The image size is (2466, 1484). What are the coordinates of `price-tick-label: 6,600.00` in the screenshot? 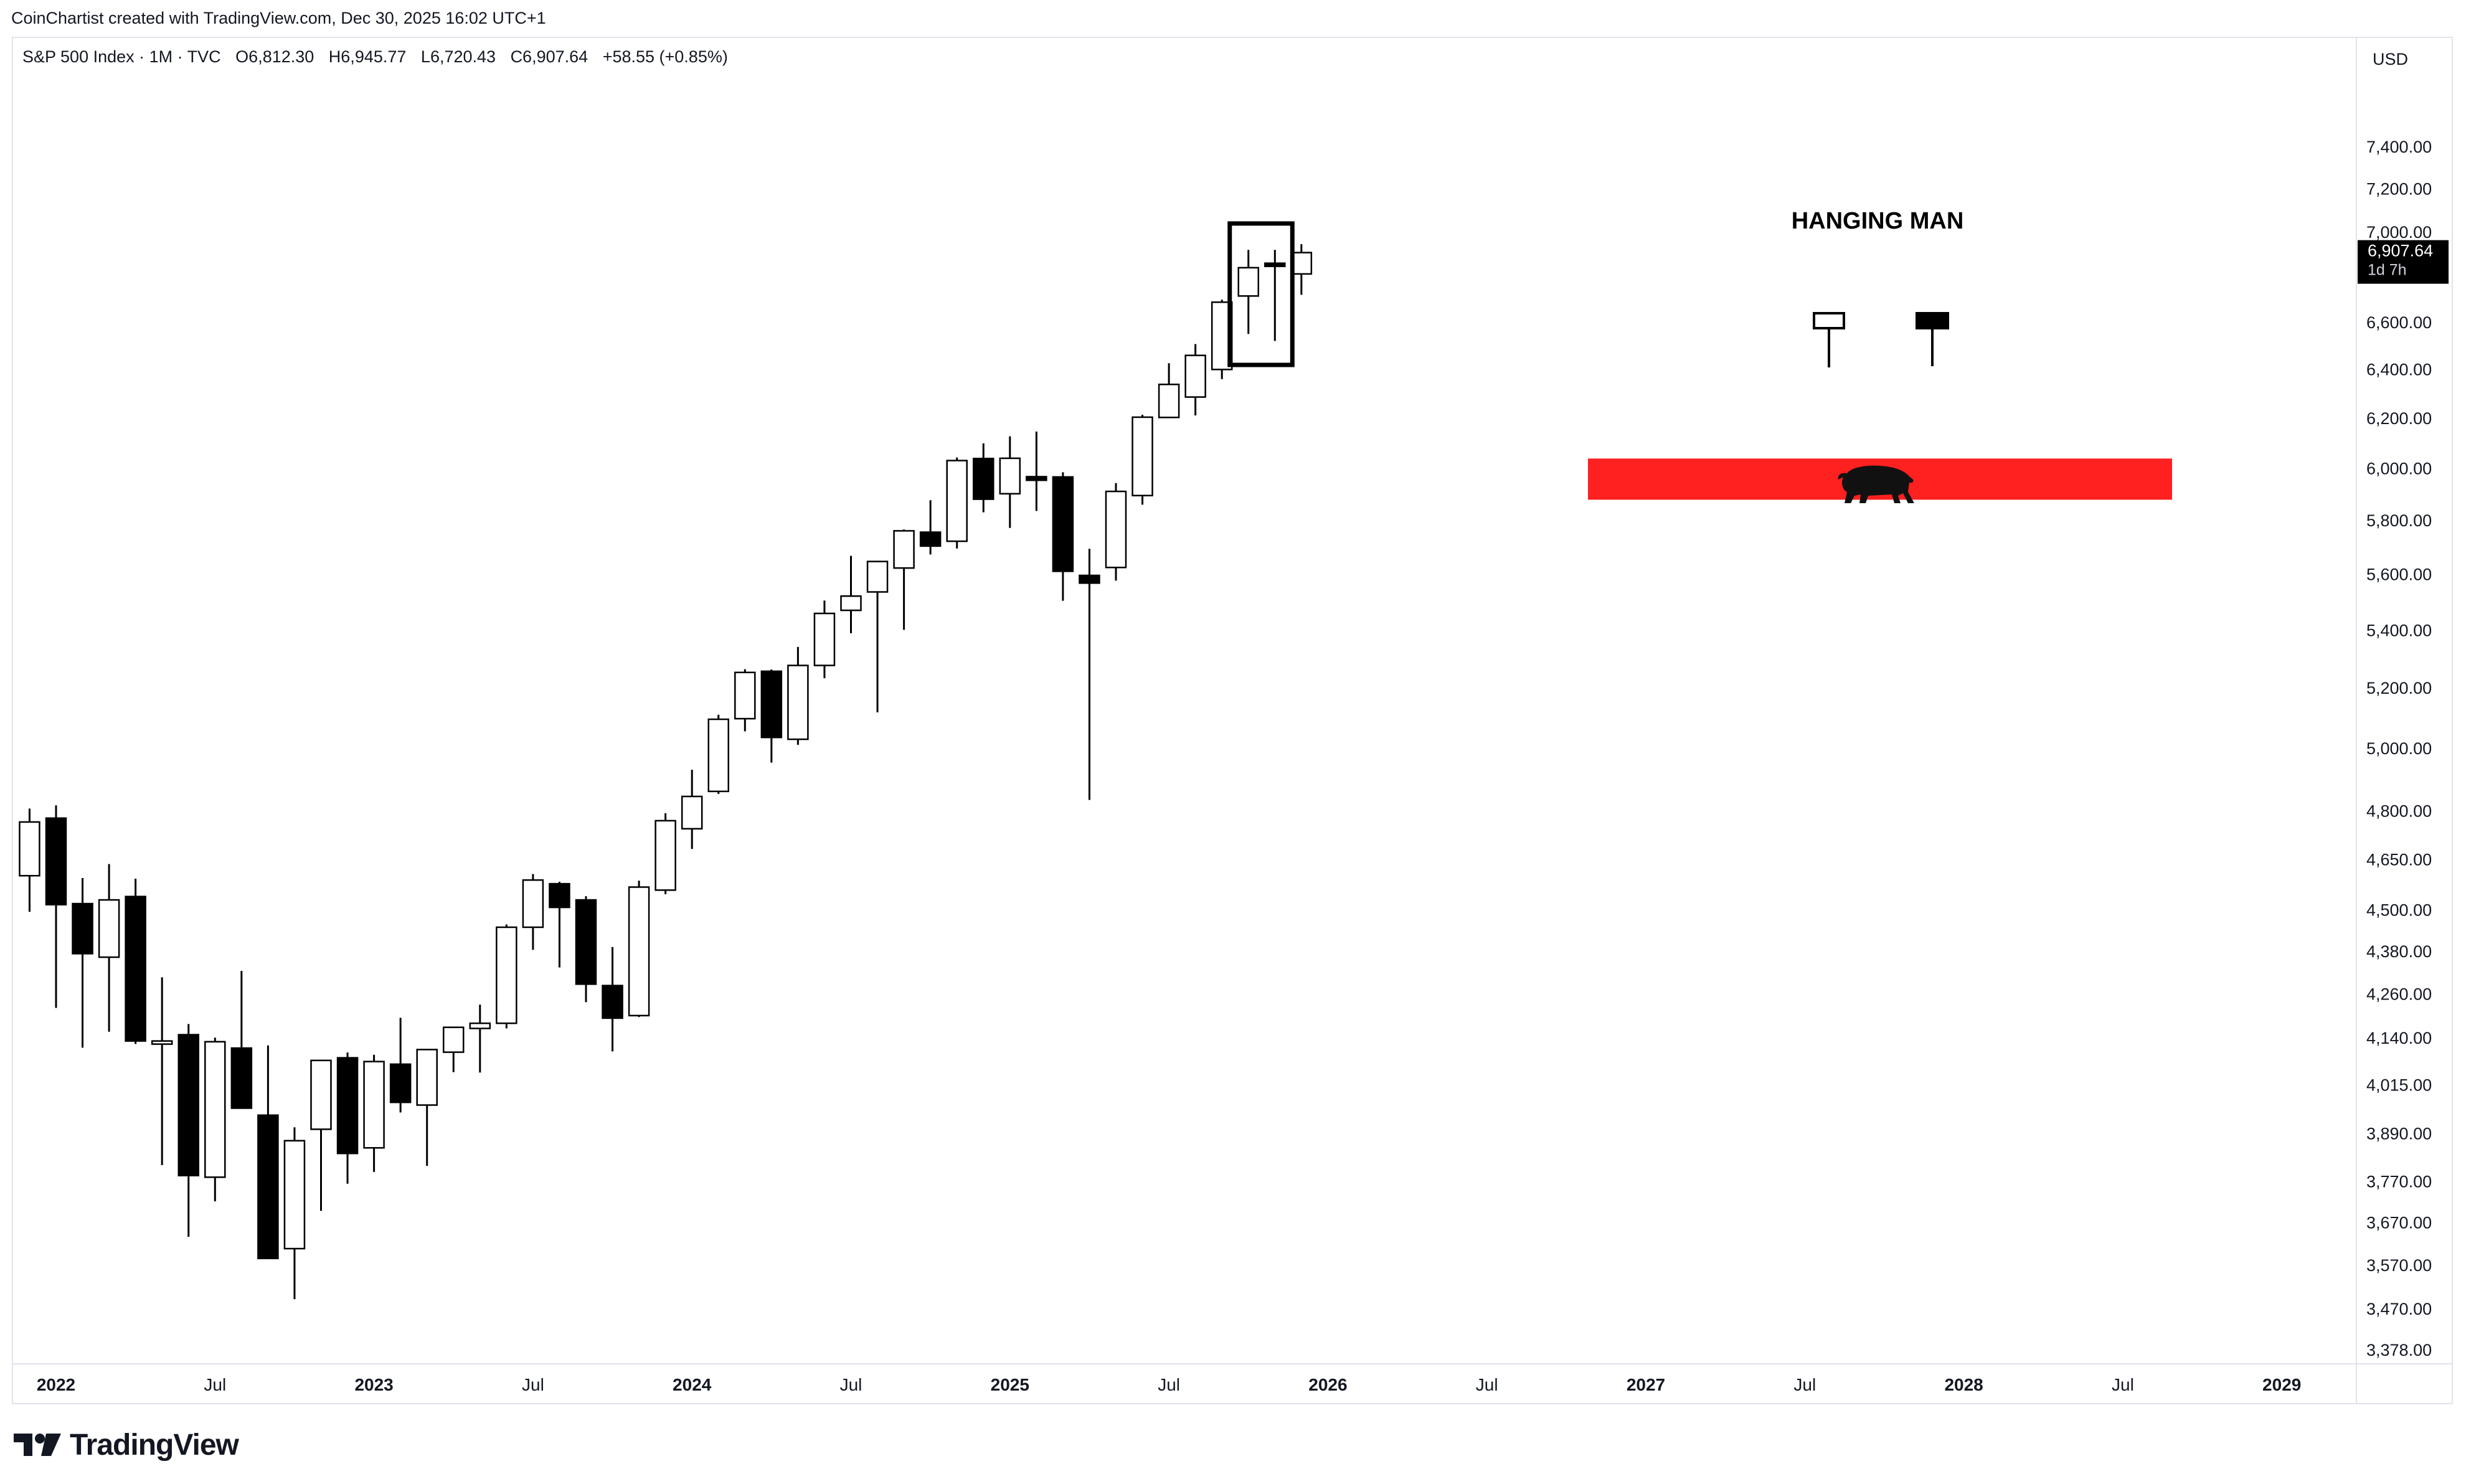 It's located at (2399, 322).